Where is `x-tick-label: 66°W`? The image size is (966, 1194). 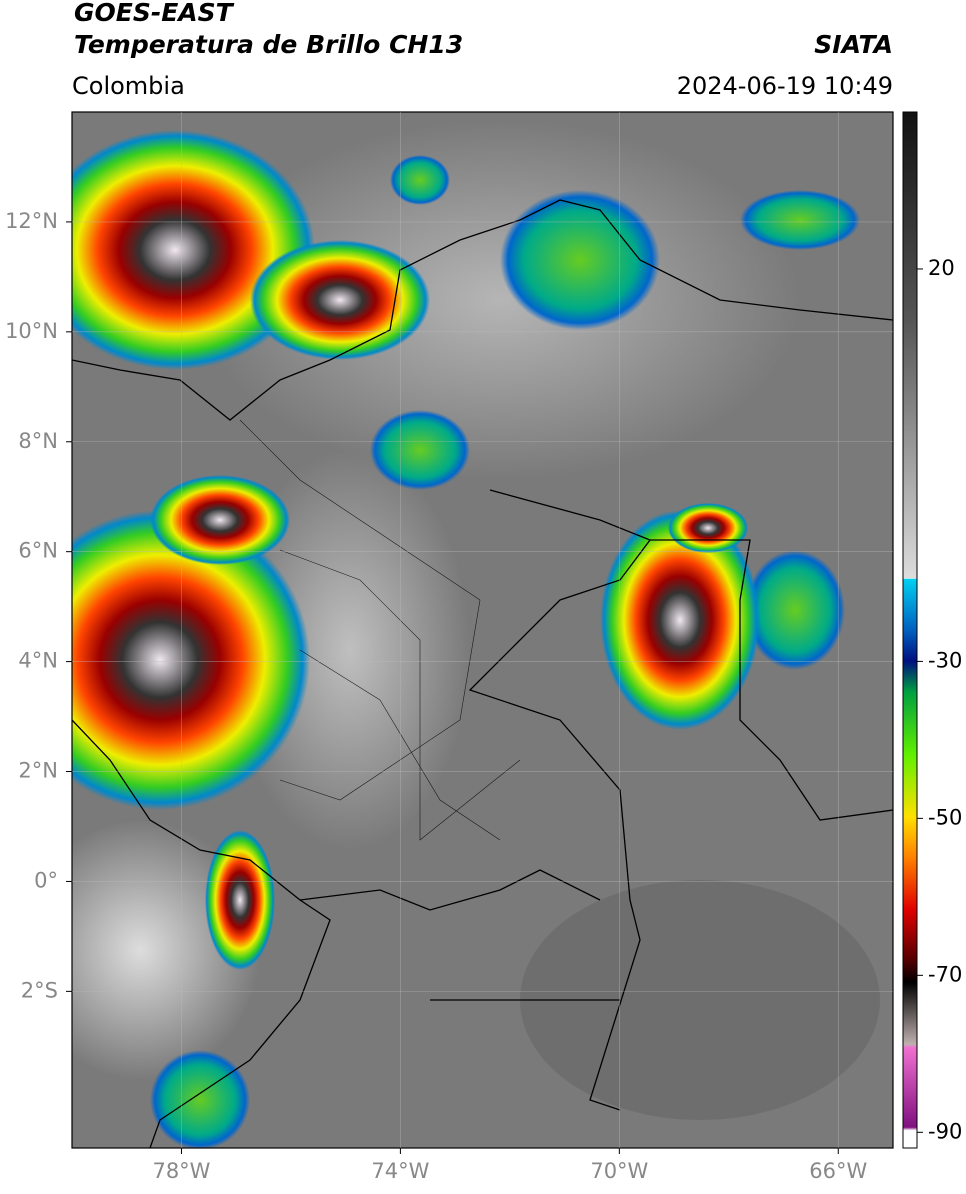 x-tick-label: 66°W is located at coordinates (838, 1171).